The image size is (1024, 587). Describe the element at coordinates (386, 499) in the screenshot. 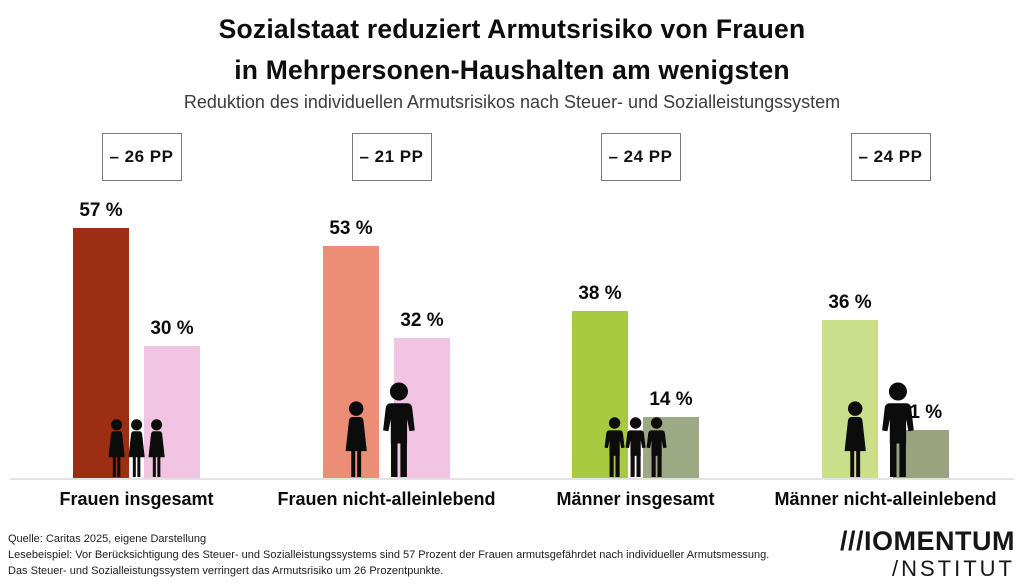

I see `category-label: Frauen nicht-alleinlebend` at that location.